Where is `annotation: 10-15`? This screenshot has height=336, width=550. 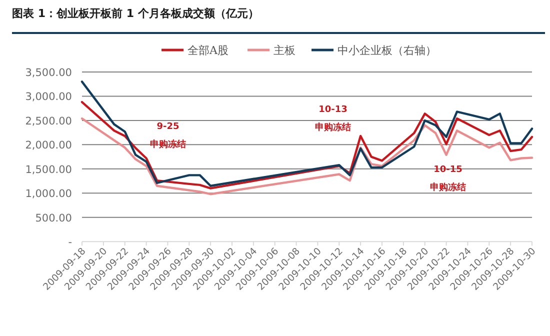 annotation: 10-15 is located at coordinates (448, 170).